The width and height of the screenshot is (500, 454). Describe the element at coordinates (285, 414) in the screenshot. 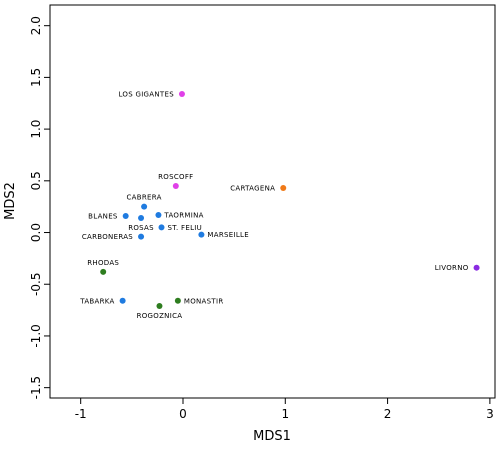

I see `x-tick-label: 1` at that location.